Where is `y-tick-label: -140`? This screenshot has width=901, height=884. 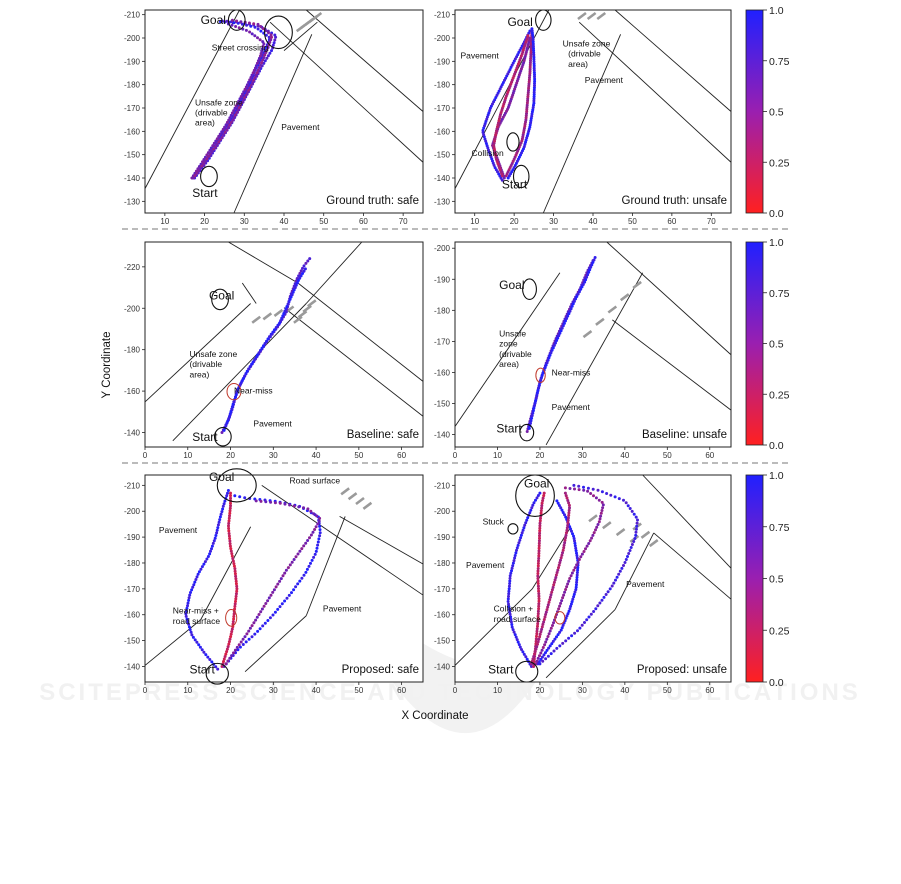 y-tick-label: -140 is located at coordinates (442, 178).